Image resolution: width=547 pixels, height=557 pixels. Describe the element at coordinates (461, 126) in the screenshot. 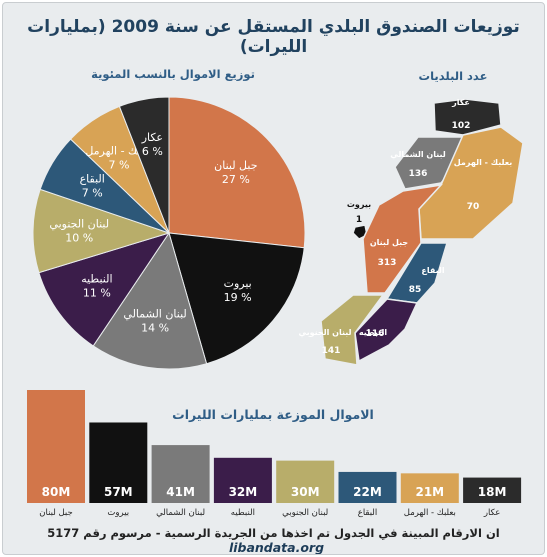

I see `map-region-count: 102` at that location.